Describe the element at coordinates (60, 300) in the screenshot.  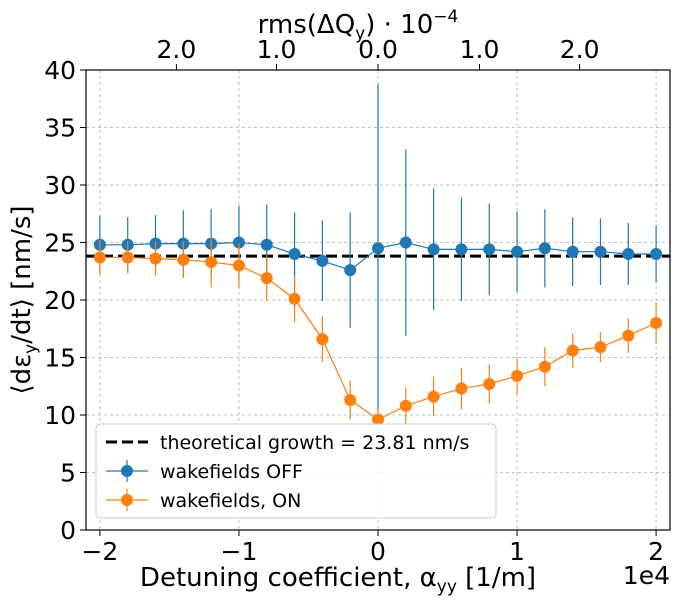
I see `y-tick-label: 20` at that location.